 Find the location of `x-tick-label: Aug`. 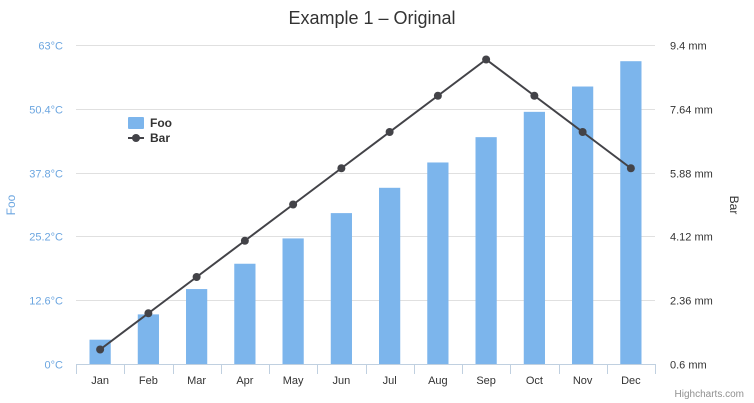

x-tick-label: Aug is located at coordinates (438, 381).